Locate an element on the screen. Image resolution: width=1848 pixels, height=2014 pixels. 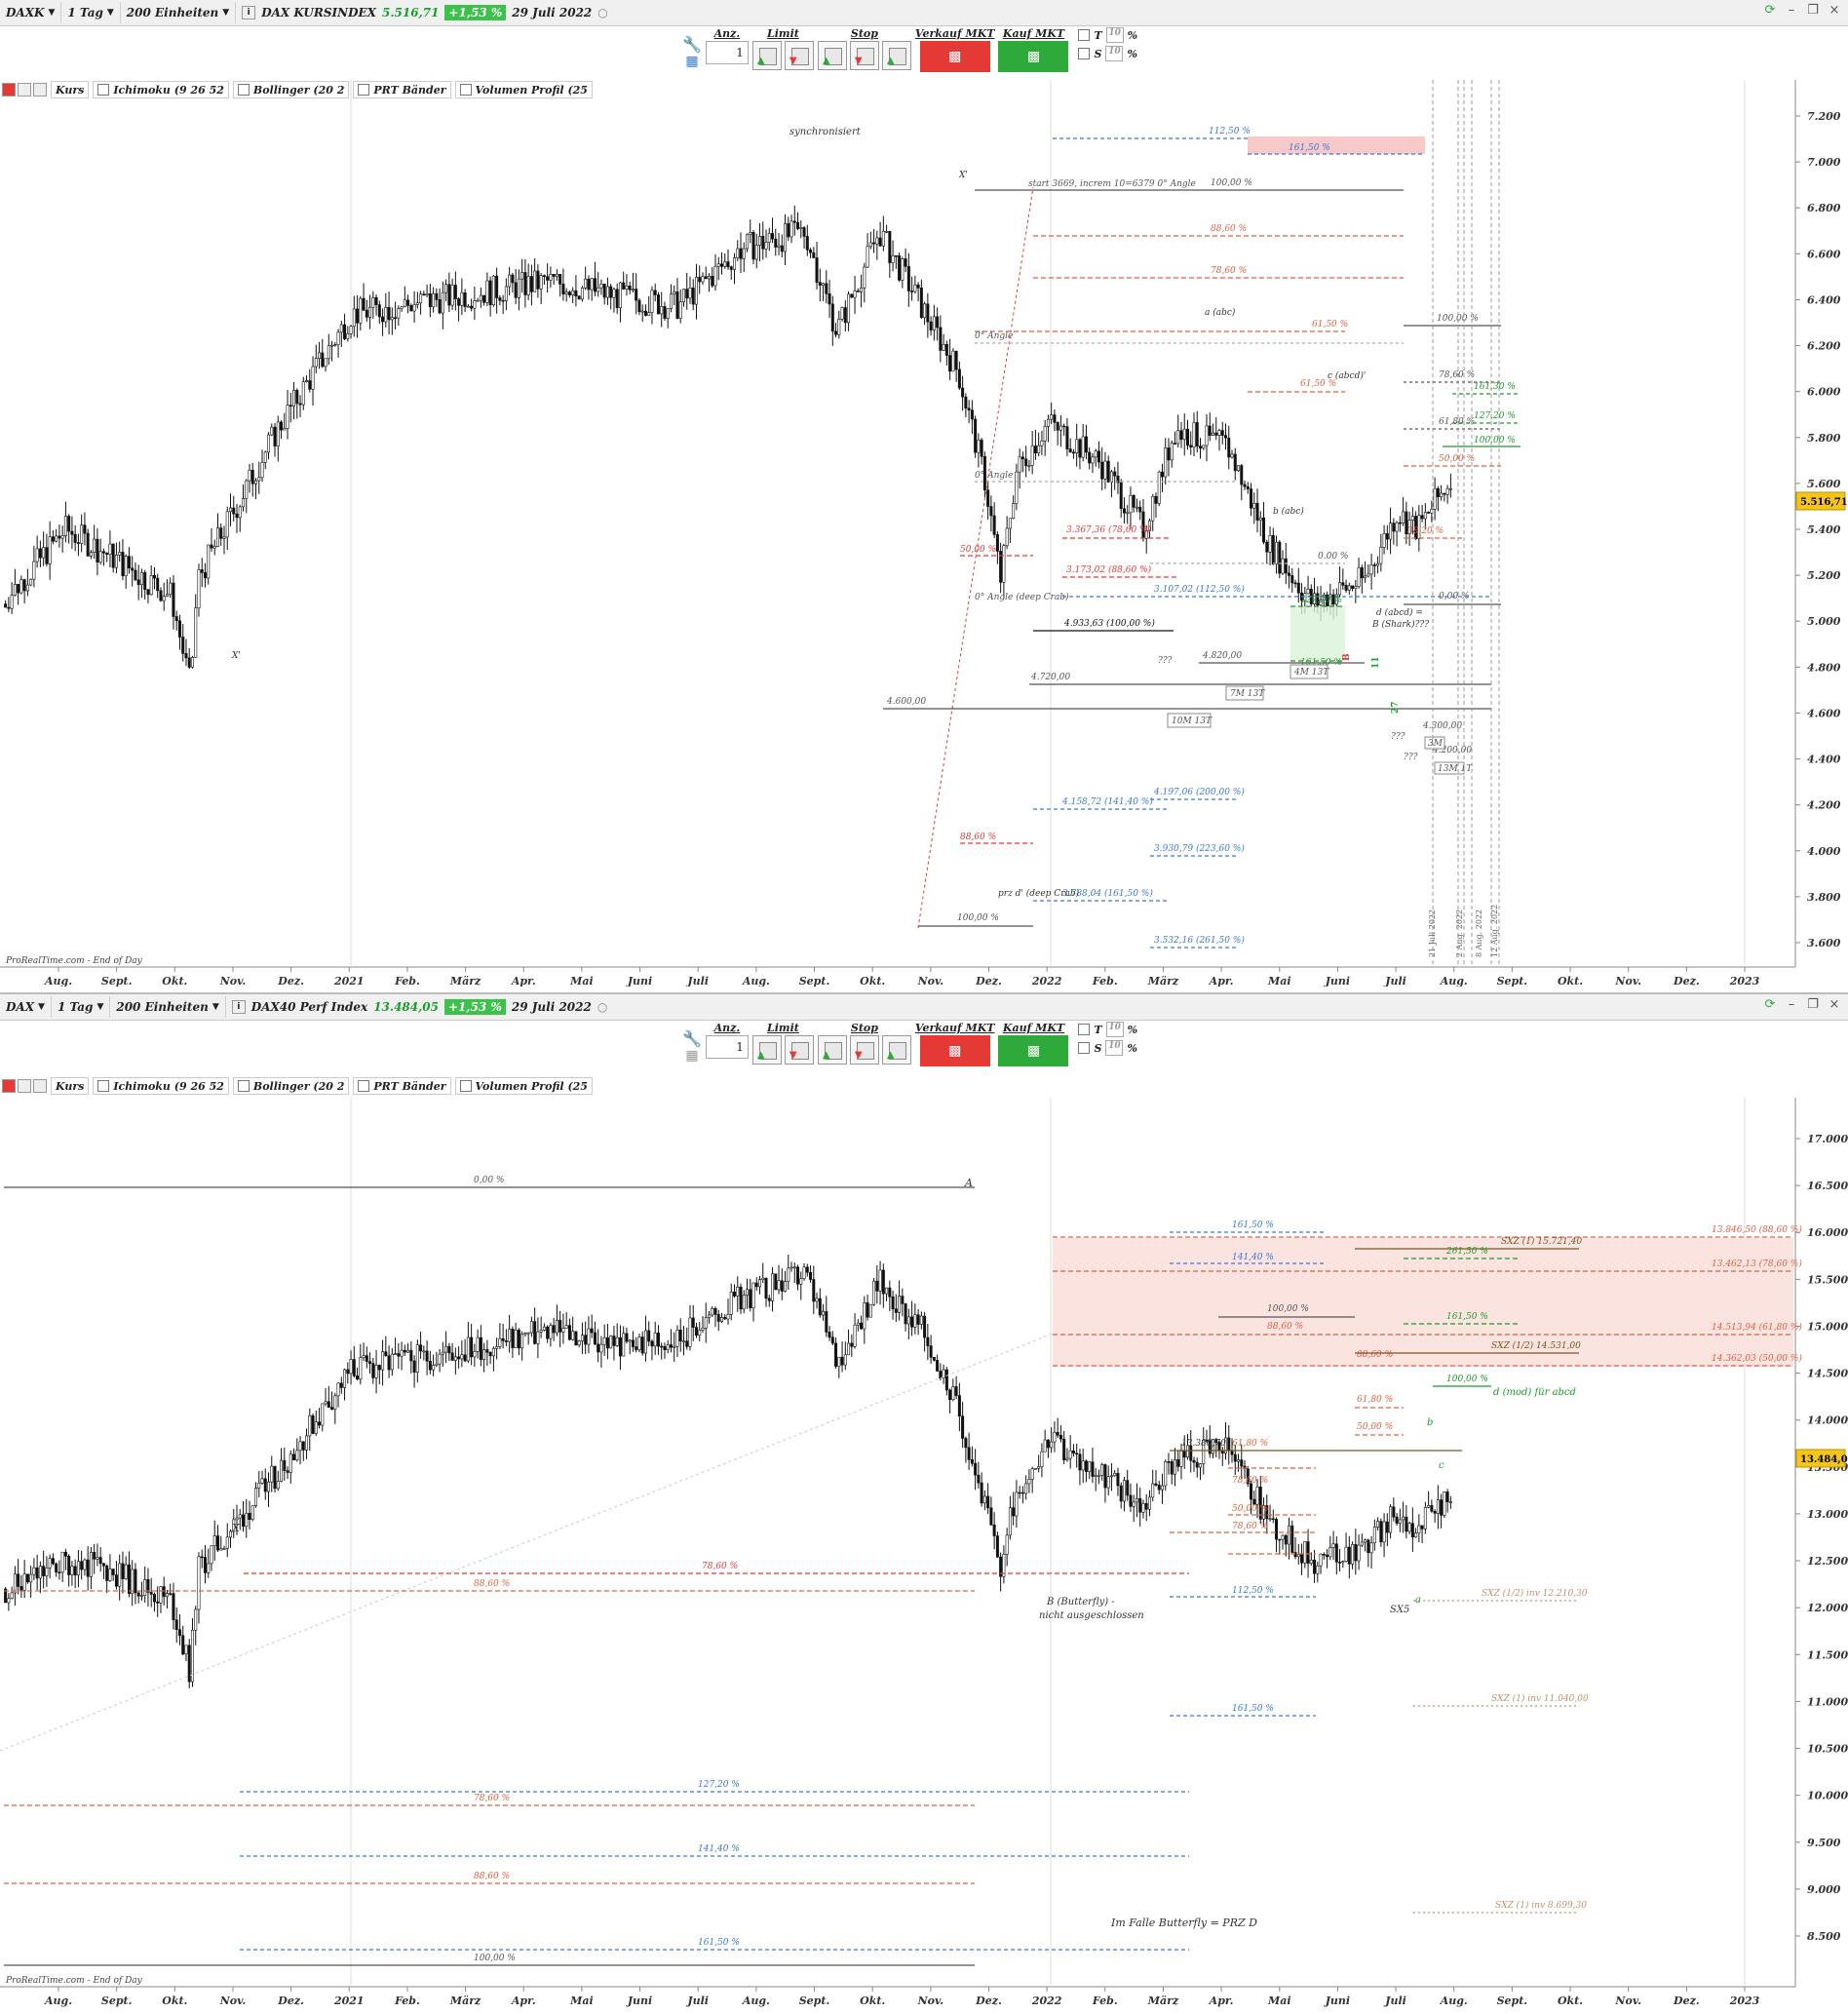
point-label: X is located at coordinates (236, 1528).